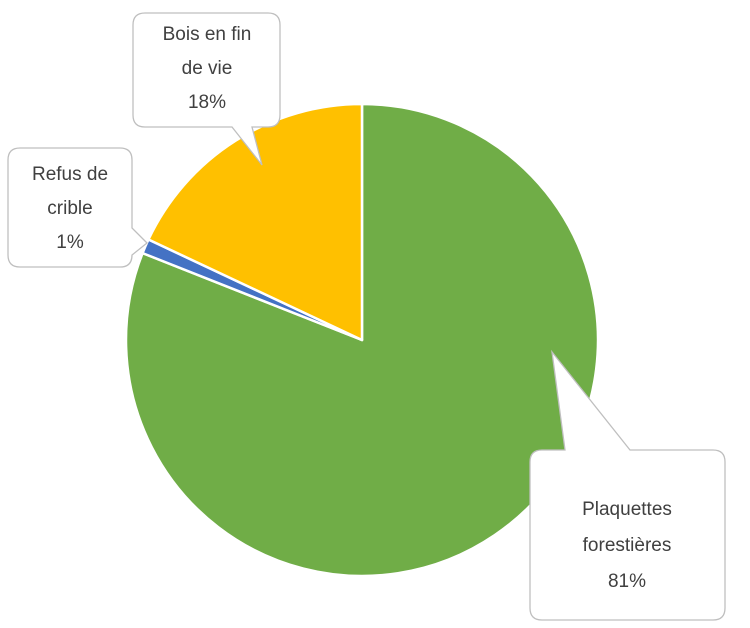 The height and width of the screenshot is (628, 750). I want to click on data-label: Plaquettes forestières 81%, so click(627, 546).